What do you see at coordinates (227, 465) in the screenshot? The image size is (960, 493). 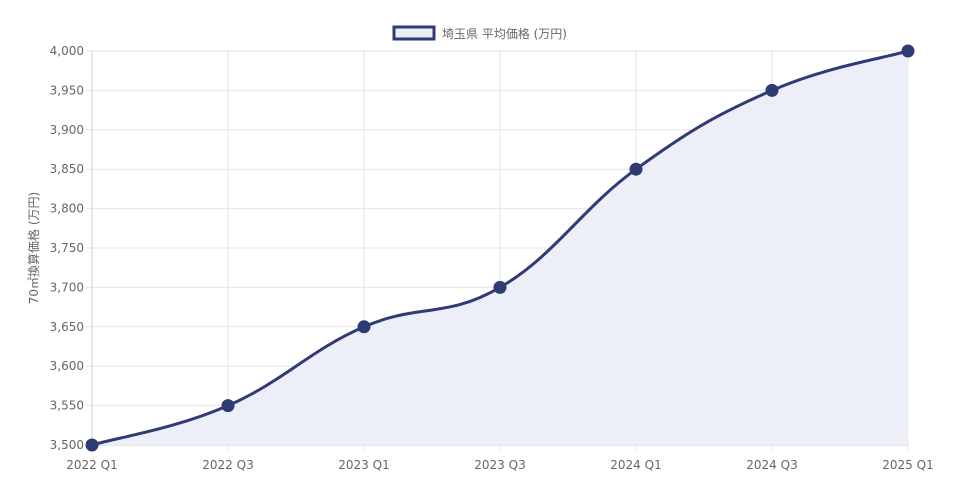 I see `x-tick-label: 2022 Q3` at bounding box center [227, 465].